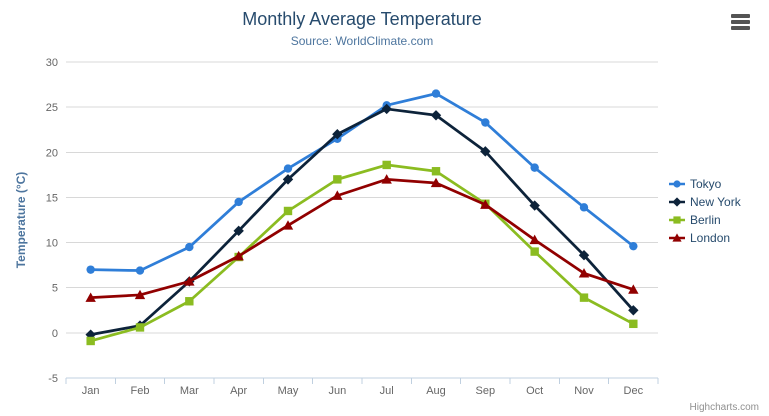 This screenshot has width=769, height=416. What do you see at coordinates (534, 205) in the screenshot?
I see `point-new-york-oct` at bounding box center [534, 205].